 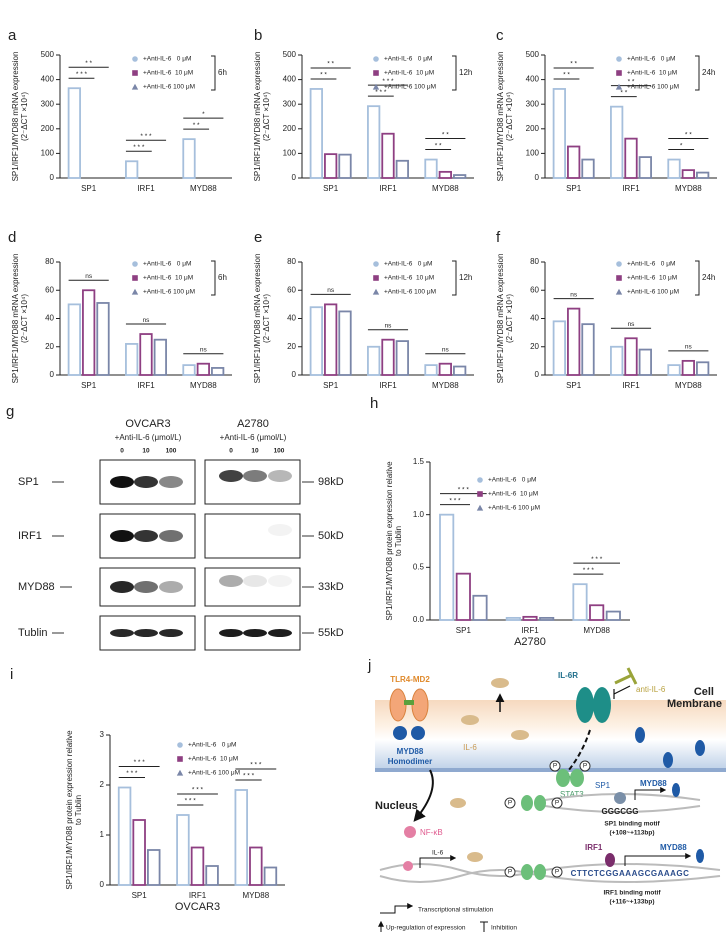 What do you see at coordinates (49, 318) in the screenshot?
I see `y-tick-label: 40` at bounding box center [49, 318].